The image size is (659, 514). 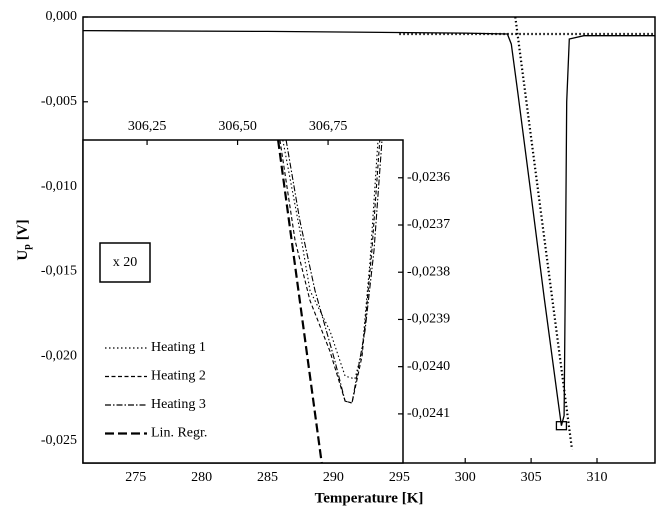 I want to click on x-tick-label: 310, so click(x=597, y=477).